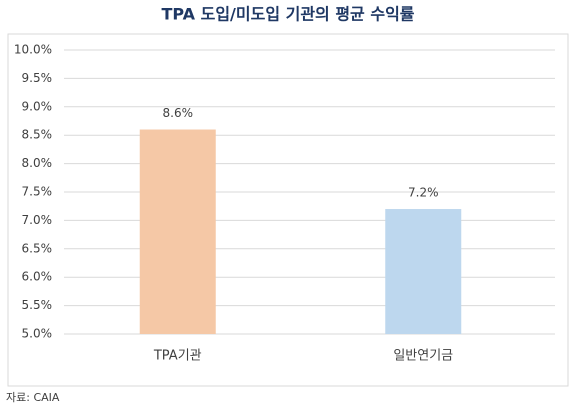  Describe the element at coordinates (37, 334) in the screenshot. I see `y-tick-label: 5.0%` at that location.